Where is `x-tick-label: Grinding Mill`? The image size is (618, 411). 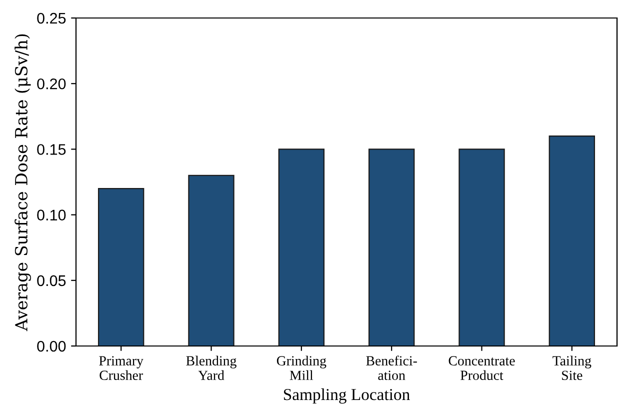
x-tick-label: Grinding Mill is located at coordinates (301, 368).